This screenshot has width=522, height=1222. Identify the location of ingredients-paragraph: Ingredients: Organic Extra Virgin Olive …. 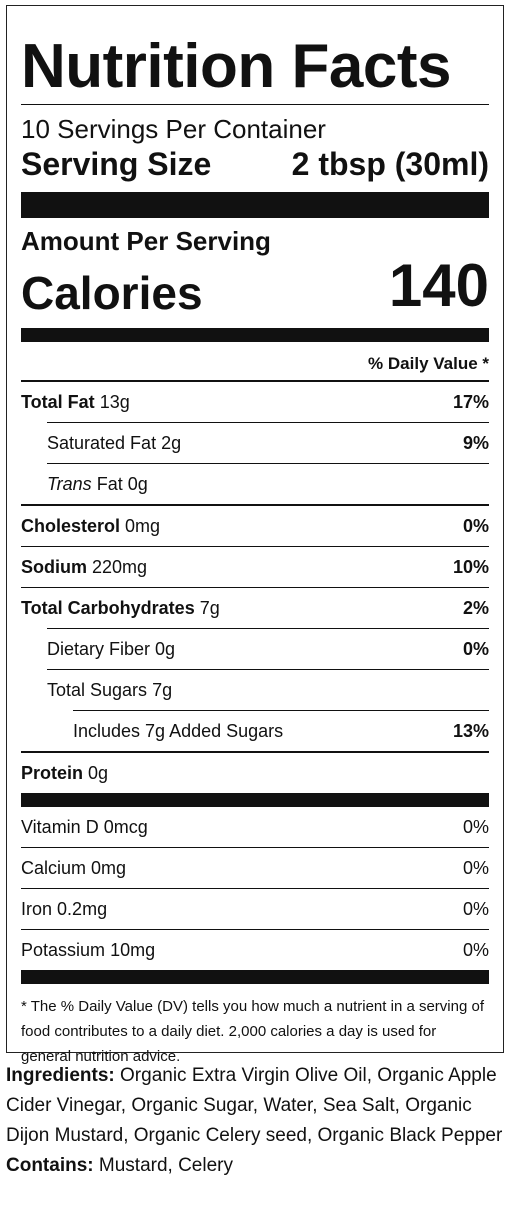
(261, 1106).